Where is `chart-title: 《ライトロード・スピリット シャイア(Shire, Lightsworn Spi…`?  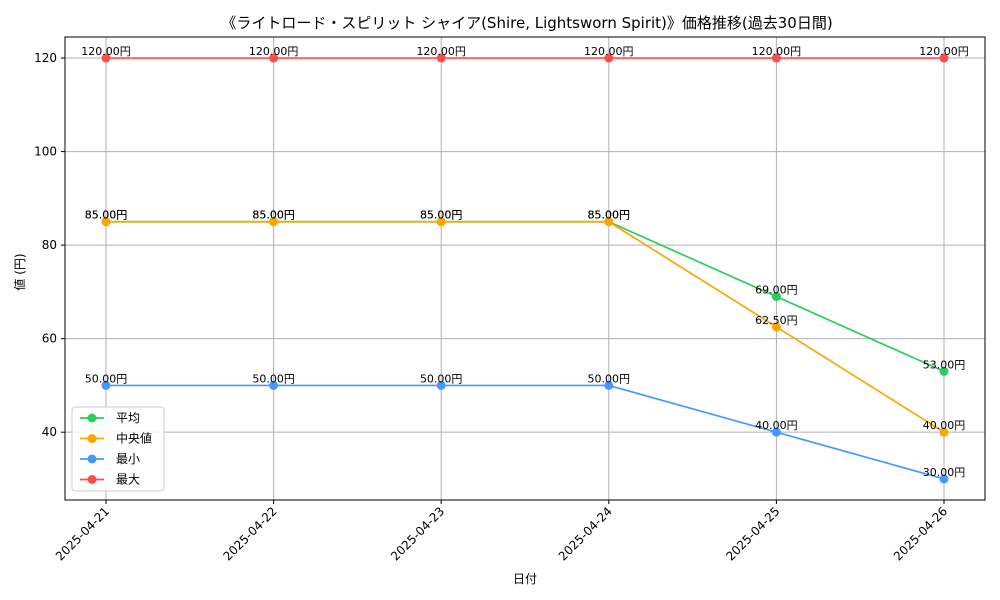 chart-title: 《ライトロード・スピリット シャイア(Shire, Lightsworn Spi… is located at coordinates (526, 23).